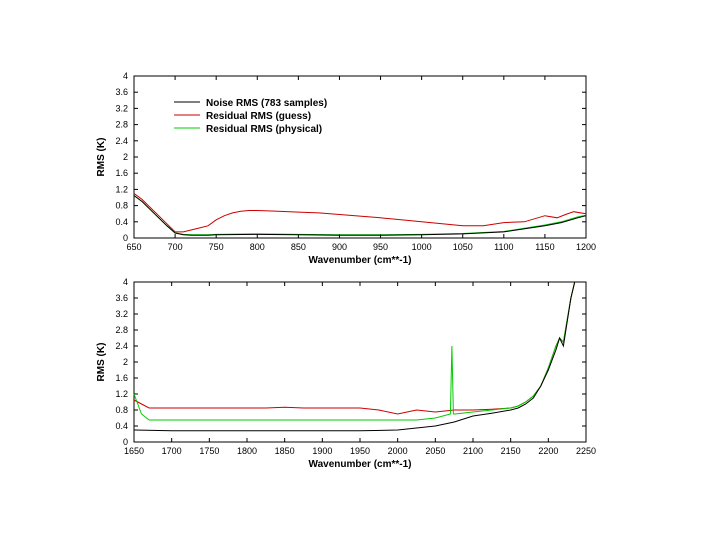 The image size is (720, 540). Describe the element at coordinates (435, 451) in the screenshot. I see `x-tick-label: 2050` at that location.